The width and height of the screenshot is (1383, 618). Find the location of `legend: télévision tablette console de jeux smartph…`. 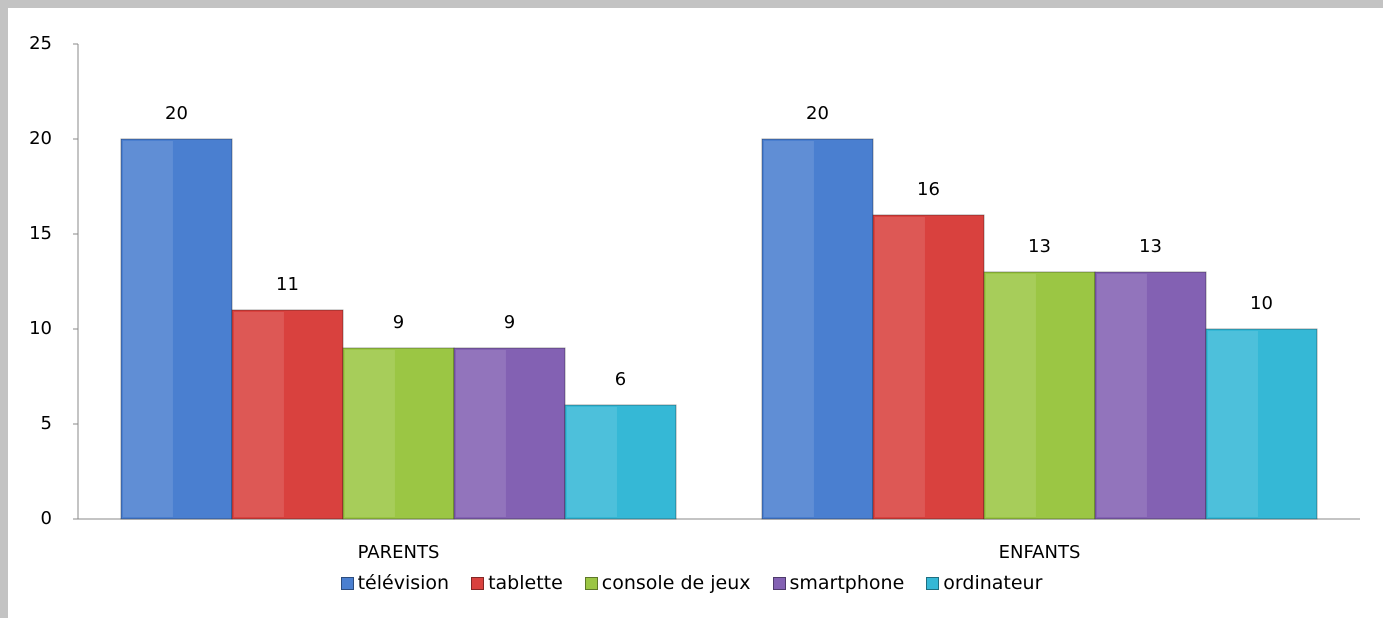

legend: télévision tablette console de jeux smartph… is located at coordinates (691, 583).